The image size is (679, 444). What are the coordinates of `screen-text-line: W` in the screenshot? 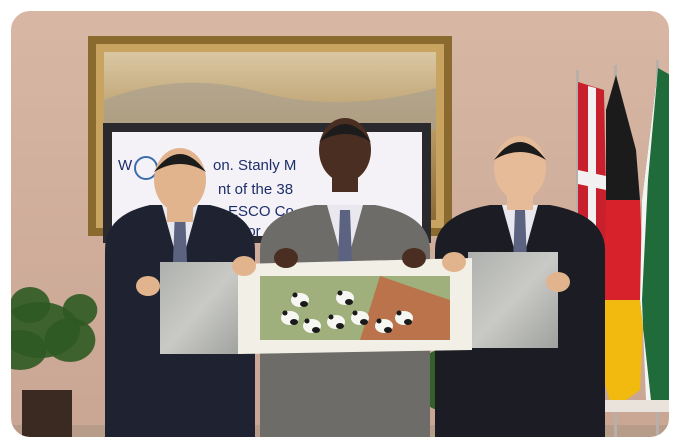 It's located at (125, 165).